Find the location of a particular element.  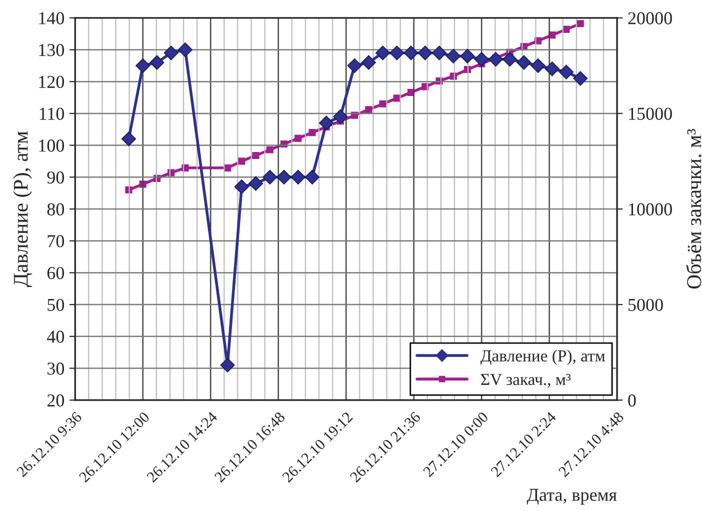

y-tick-label: 60 is located at coordinates (55, 273).